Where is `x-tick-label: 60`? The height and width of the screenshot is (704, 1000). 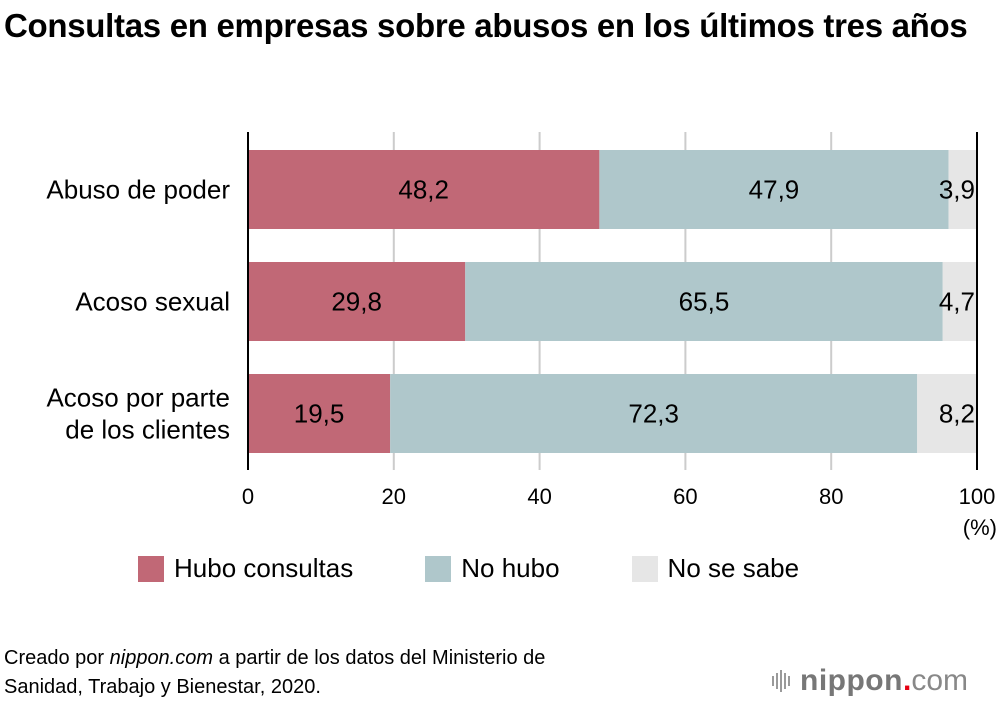
x-tick-label: 60 is located at coordinates (685, 496).